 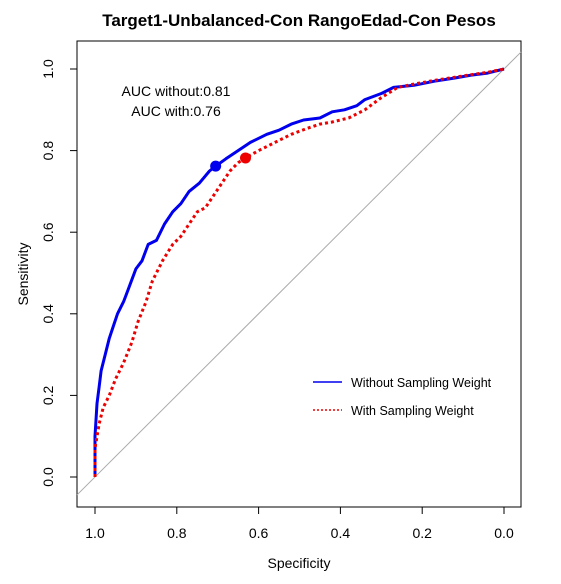 I want to click on auc-with-annotation: AUC with:0.76, so click(x=176, y=111).